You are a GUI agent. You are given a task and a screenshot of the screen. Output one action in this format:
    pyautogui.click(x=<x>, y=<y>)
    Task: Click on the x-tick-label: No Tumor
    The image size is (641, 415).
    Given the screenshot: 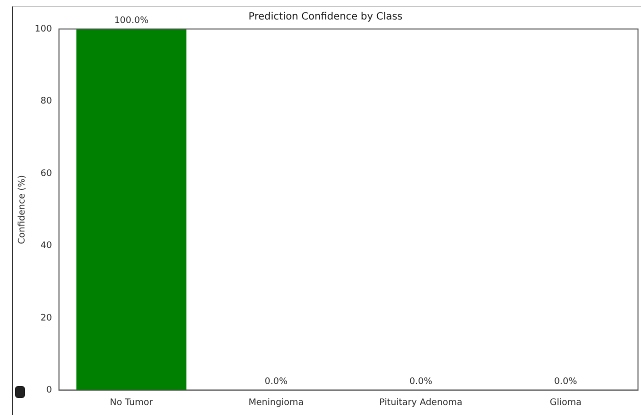 What is the action you would take?
    pyautogui.click(x=132, y=403)
    